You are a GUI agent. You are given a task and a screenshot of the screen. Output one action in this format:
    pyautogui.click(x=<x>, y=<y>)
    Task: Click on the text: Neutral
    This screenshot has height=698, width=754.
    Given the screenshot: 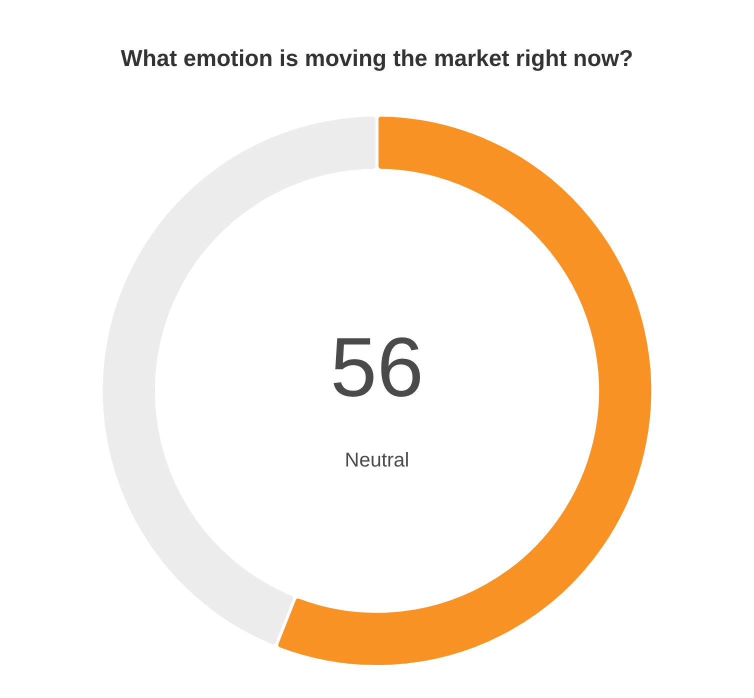 What is the action you would take?
    pyautogui.click(x=377, y=460)
    